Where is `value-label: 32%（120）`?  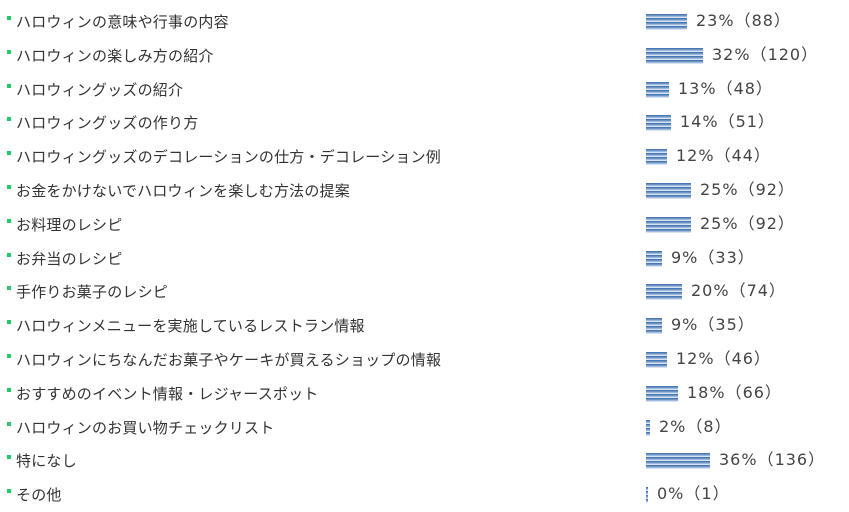 value-label: 32%（120） is located at coordinates (765, 54).